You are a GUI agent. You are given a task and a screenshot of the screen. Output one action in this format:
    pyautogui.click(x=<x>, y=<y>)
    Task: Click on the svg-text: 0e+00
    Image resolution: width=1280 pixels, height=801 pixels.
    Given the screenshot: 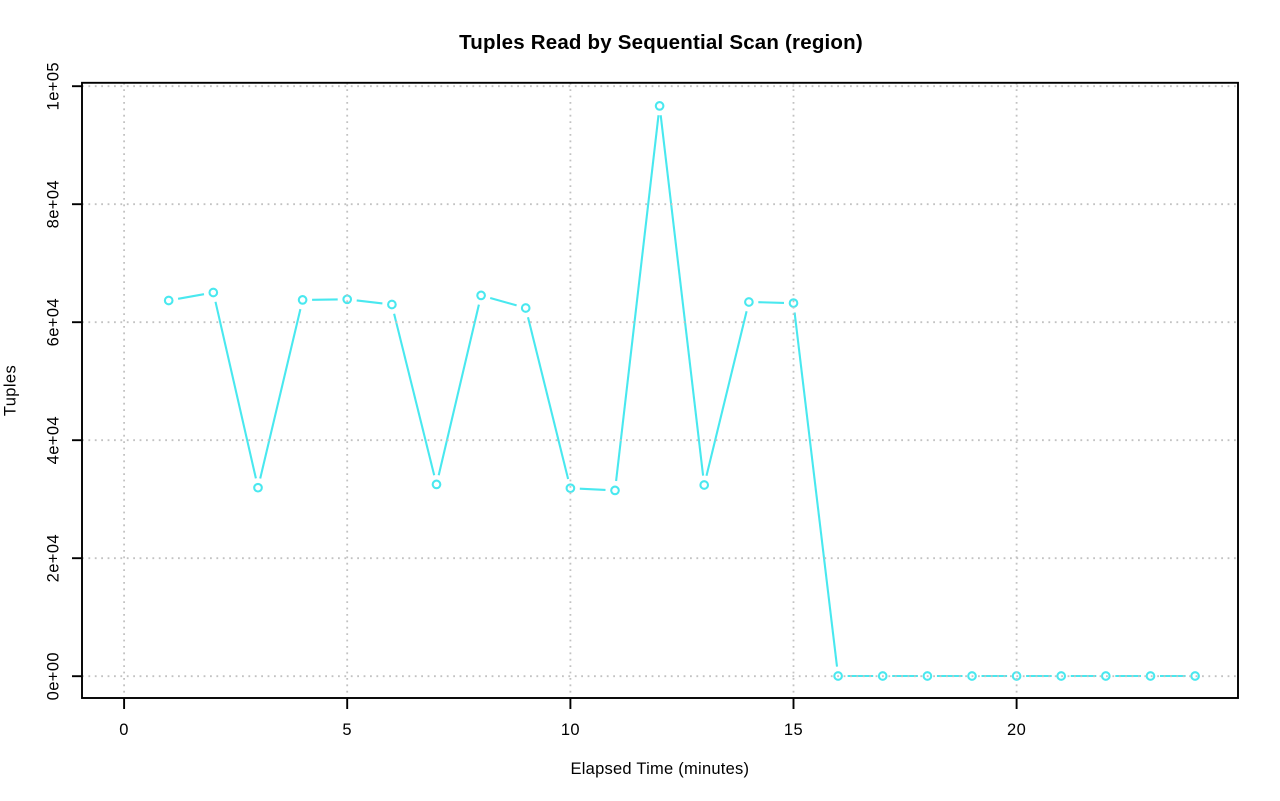 What is the action you would take?
    pyautogui.click(x=54, y=676)
    